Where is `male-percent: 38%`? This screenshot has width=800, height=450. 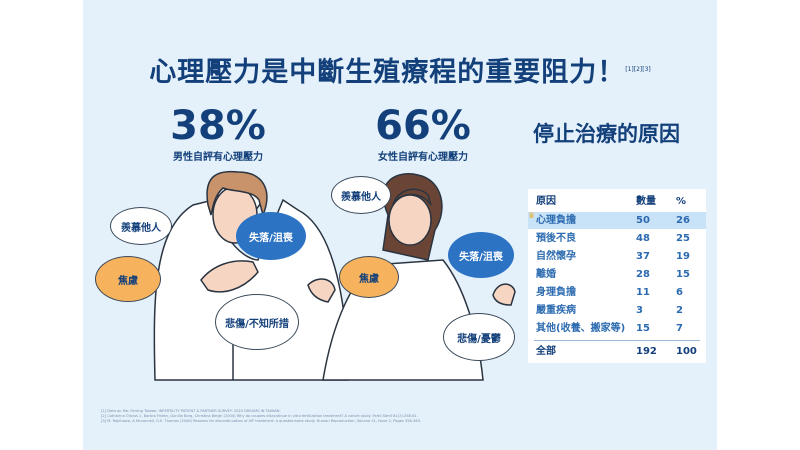 male-percent: 38% is located at coordinates (218, 126).